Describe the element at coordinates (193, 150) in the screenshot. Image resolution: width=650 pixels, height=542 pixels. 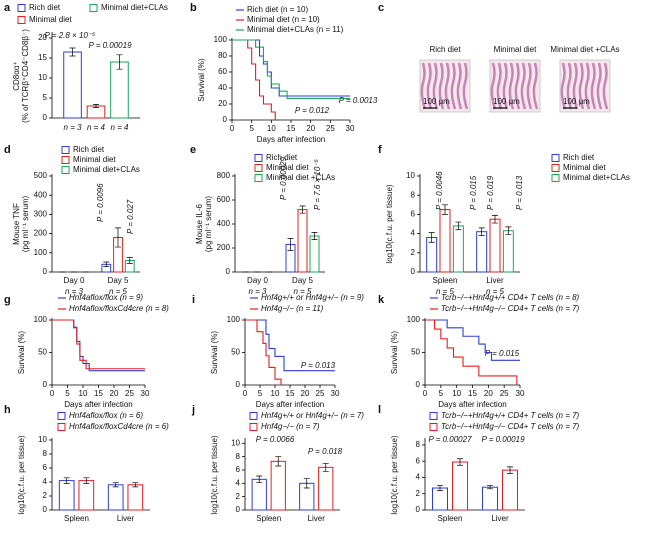
I see `panel-letter: e` at that location.